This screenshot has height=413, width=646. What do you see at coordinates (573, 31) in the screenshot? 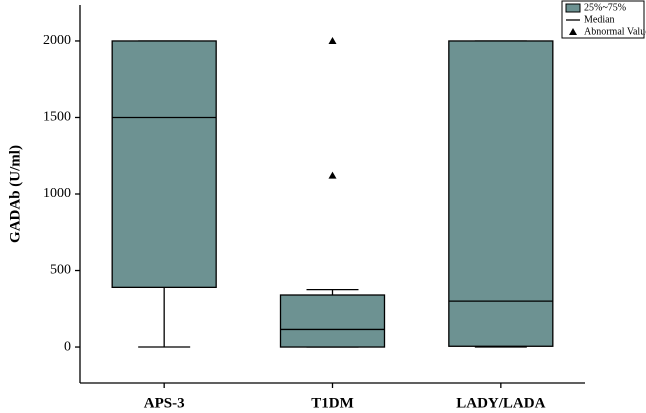
I see `legend-outlier-key` at bounding box center [573, 31].